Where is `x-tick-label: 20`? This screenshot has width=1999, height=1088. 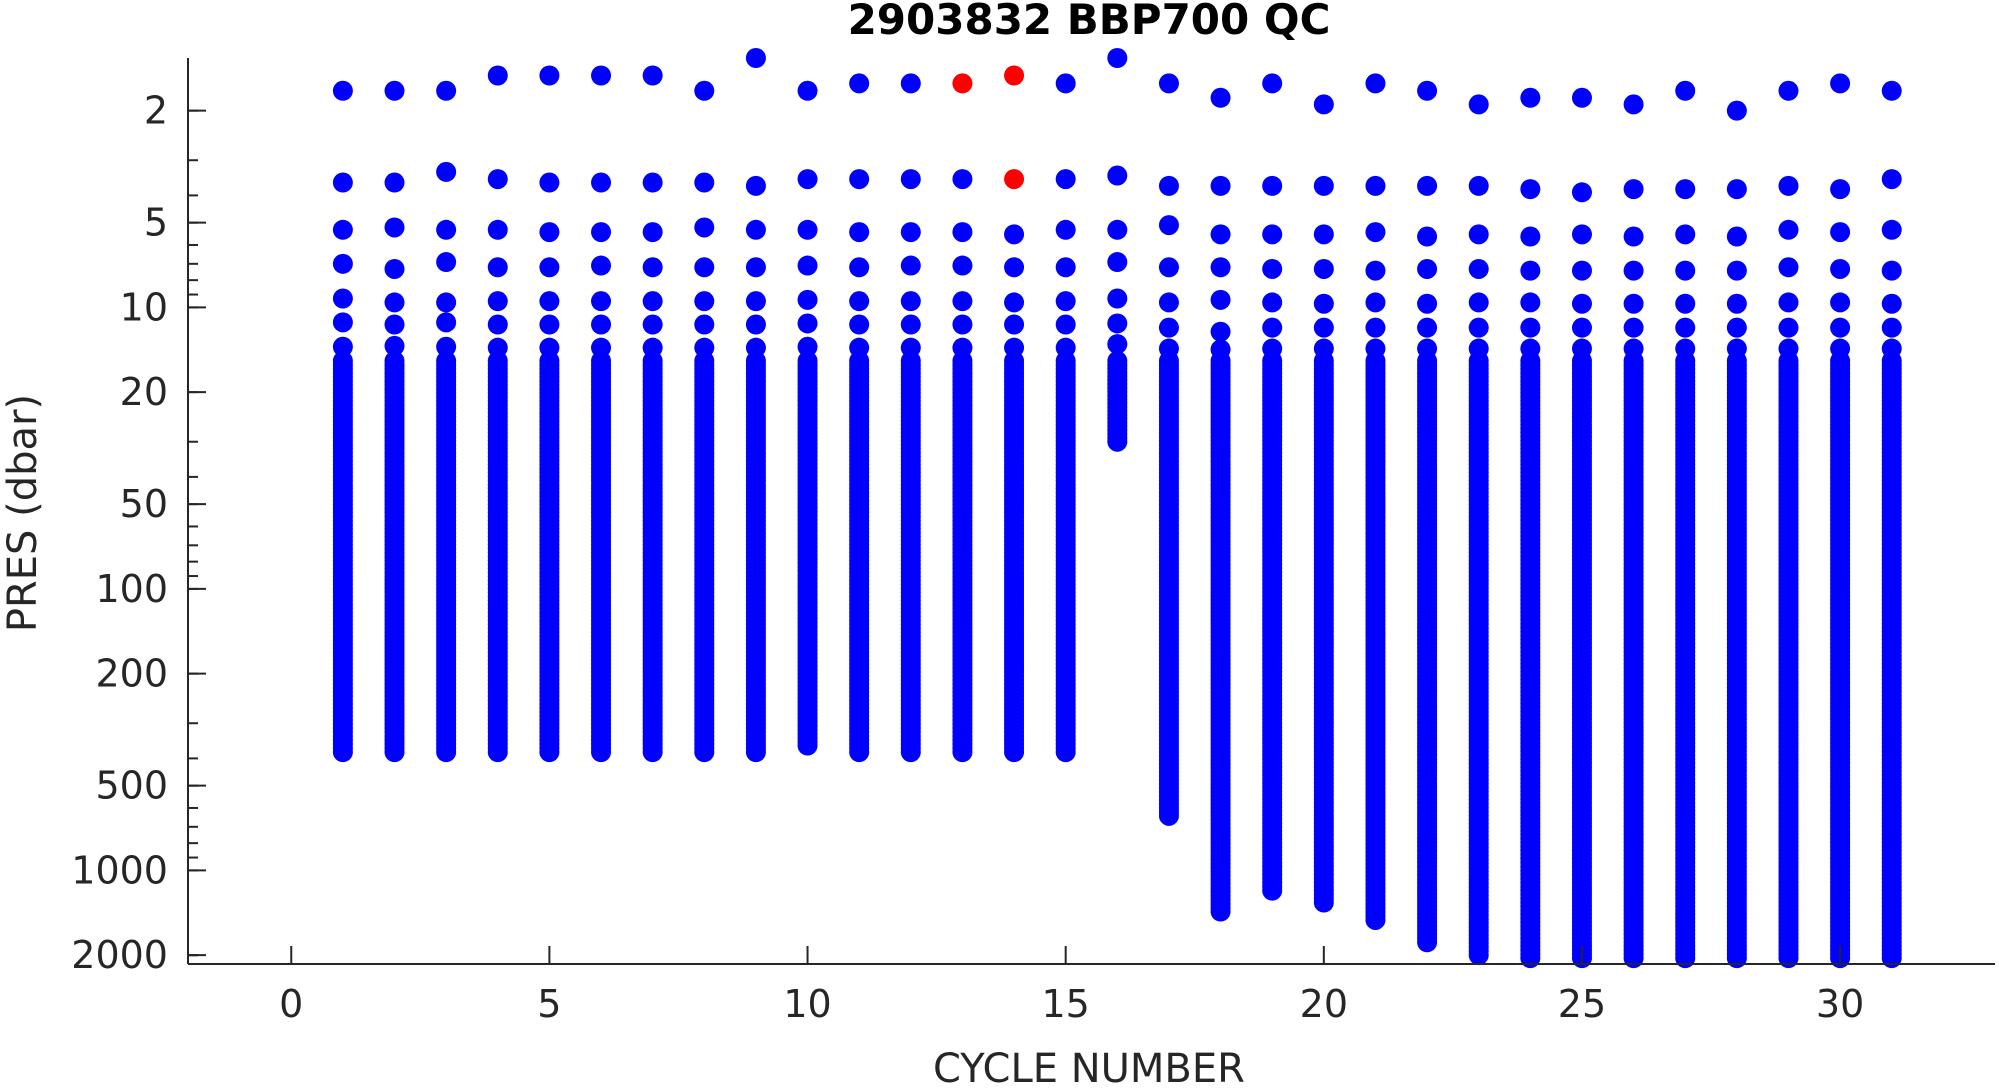
x-tick-label: 20 is located at coordinates (1324, 1004).